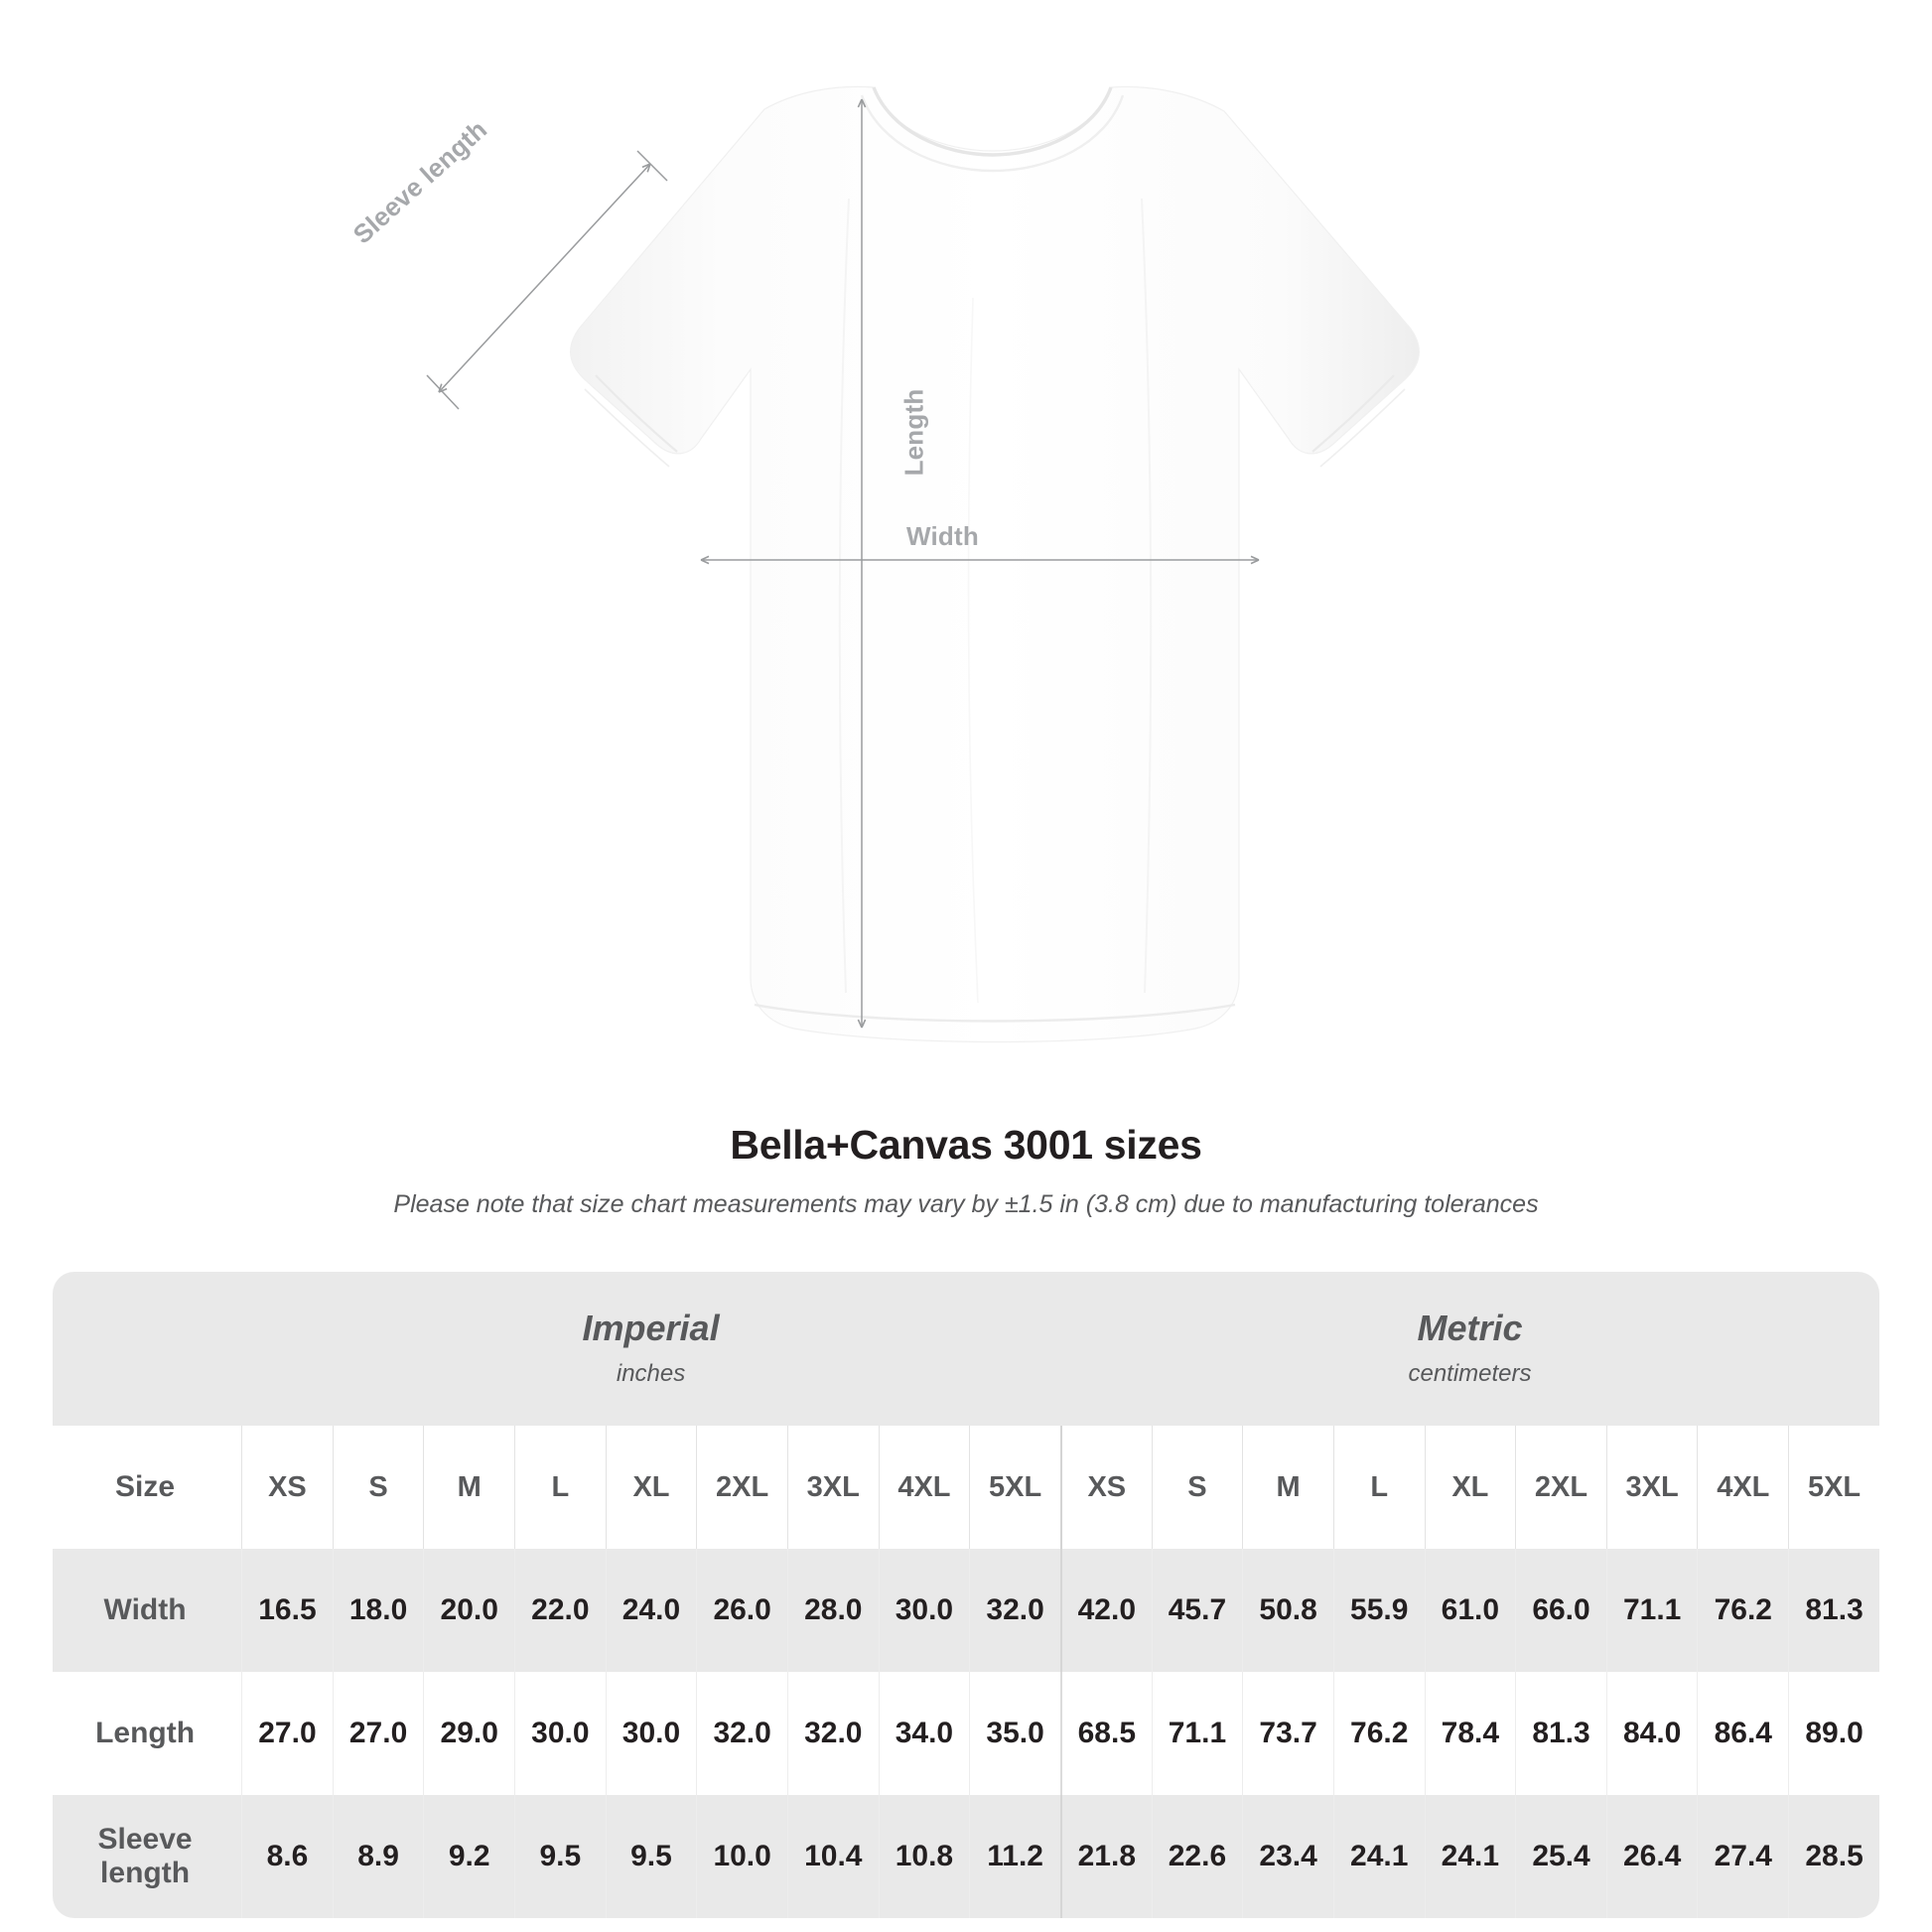 The height and width of the screenshot is (1932, 1932). Describe the element at coordinates (1197, 1857) in the screenshot. I see `cell-sleeve-metric-s: 22.6` at that location.